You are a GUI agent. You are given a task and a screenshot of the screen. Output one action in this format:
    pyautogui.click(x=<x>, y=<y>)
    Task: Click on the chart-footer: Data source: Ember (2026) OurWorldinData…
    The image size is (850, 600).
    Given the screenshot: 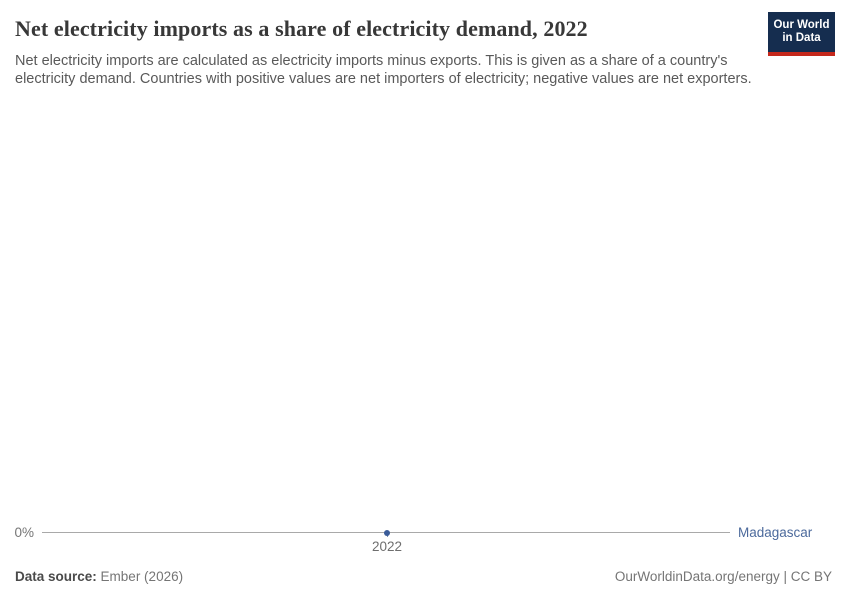 What is the action you would take?
    pyautogui.click(x=423, y=576)
    